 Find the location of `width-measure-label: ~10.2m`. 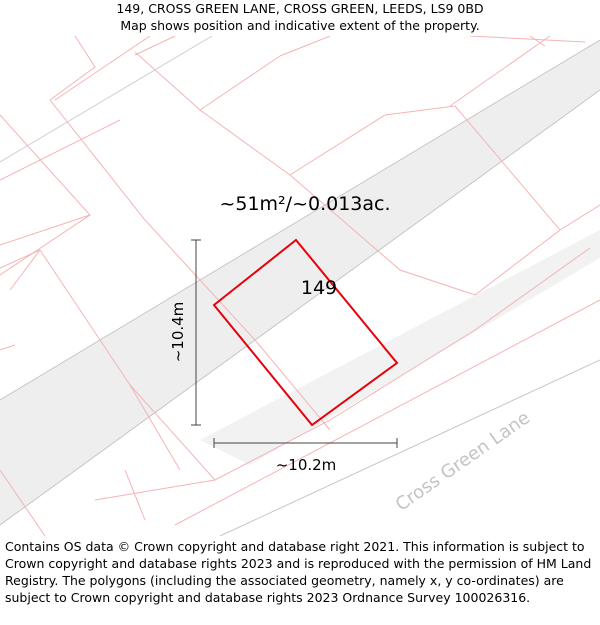

width-measure-label: ~10.2m is located at coordinates (306, 465).